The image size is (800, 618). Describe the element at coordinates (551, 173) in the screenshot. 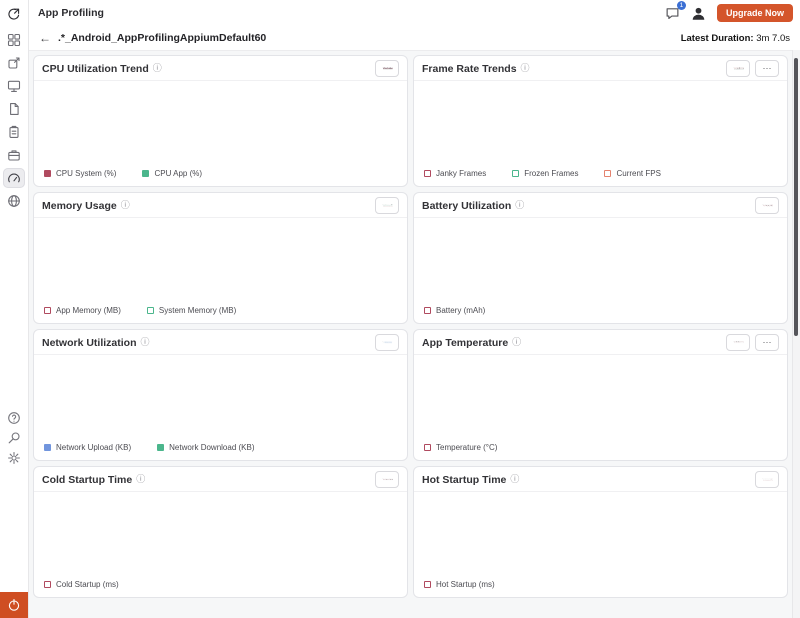

I see `legend-label: Frozen Frames` at that location.